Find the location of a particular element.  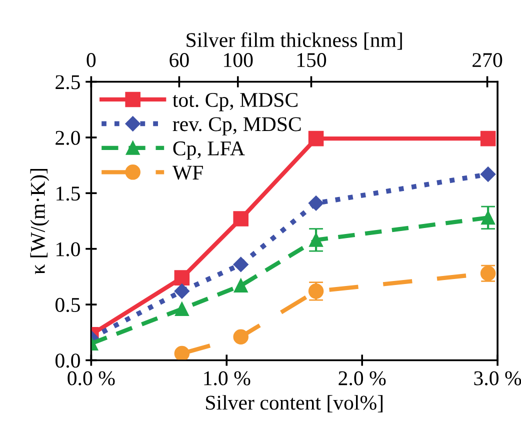

x2-axis-title: Silver film thickness [nm] is located at coordinates (294, 41).